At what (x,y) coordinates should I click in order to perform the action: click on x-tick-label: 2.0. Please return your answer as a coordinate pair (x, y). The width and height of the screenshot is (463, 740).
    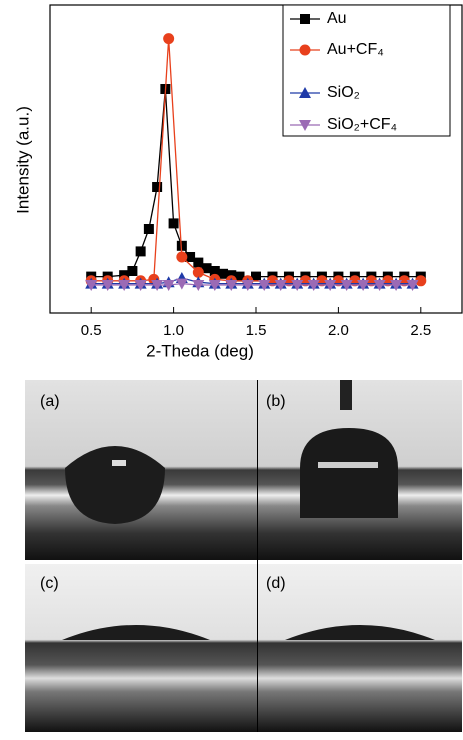
    Looking at the image, I should click on (338, 330).